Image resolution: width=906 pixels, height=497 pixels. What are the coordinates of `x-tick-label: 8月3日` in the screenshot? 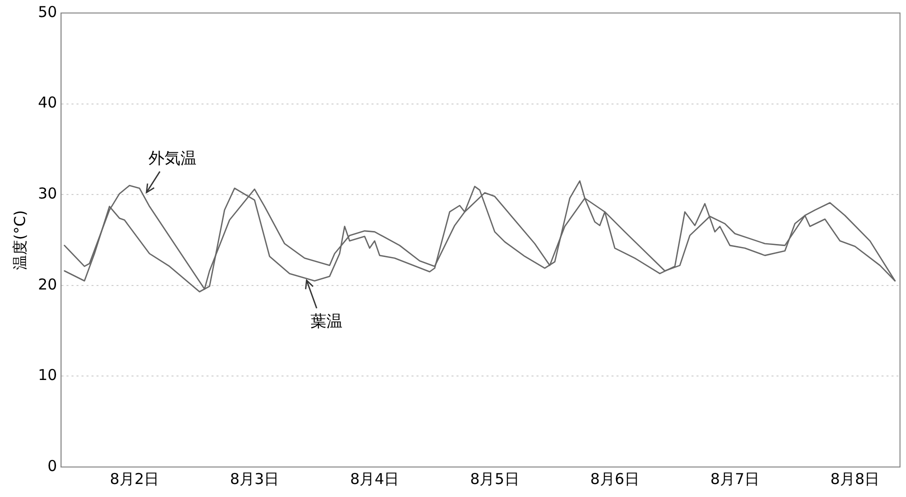 It's located at (255, 479).